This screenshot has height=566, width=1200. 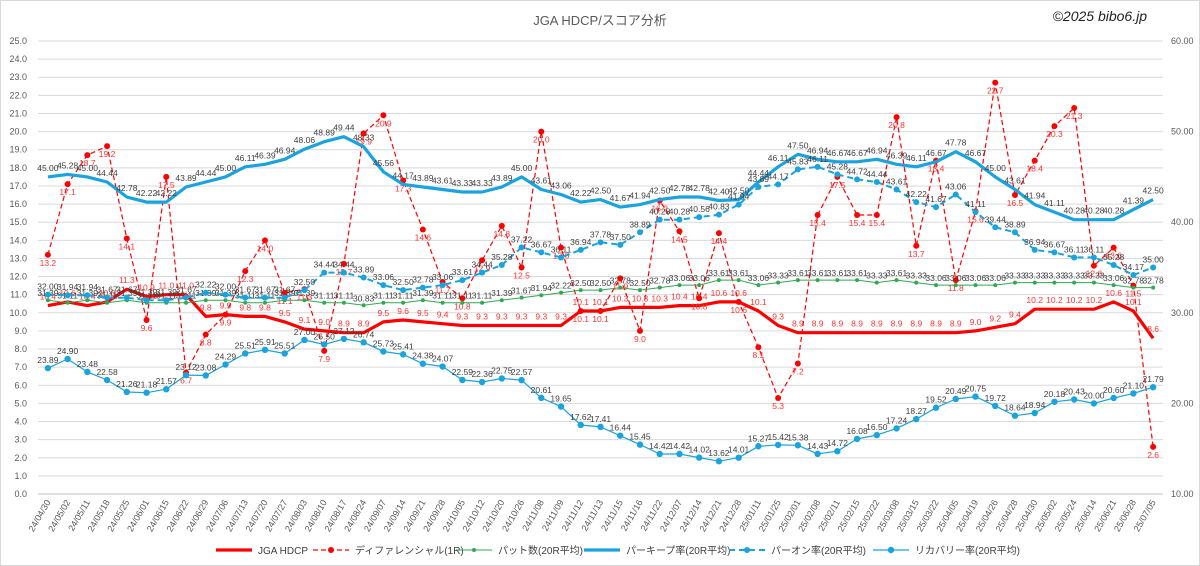 I want to click on data-label: 9.3, so click(x=462, y=316).